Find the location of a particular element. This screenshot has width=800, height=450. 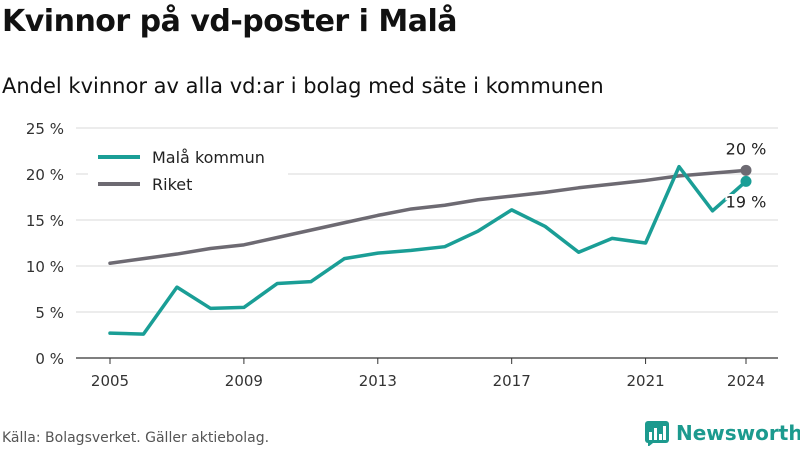

x-tick-label: 2017 is located at coordinates (512, 381).